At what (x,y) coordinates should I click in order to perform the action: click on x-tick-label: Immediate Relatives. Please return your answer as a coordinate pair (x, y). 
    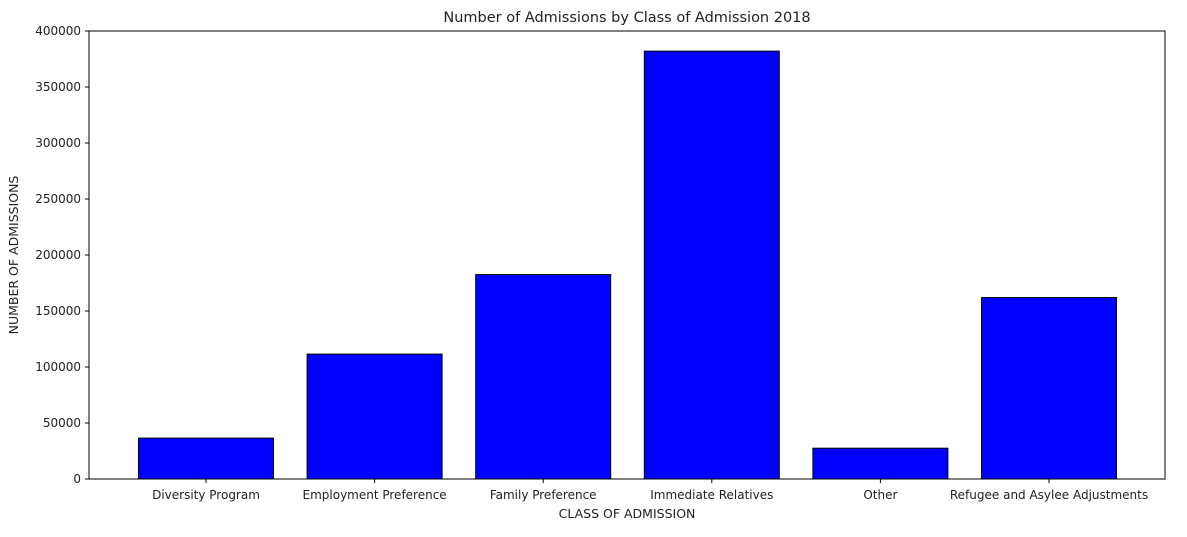
    Looking at the image, I should click on (711, 495).